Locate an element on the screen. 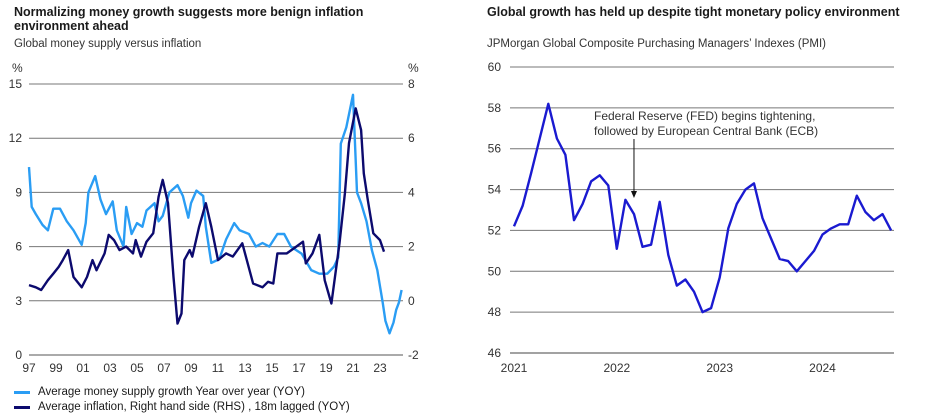 Image resolution: width=939 pixels, height=418 pixels. x-tick-label: 21 is located at coordinates (353, 368).